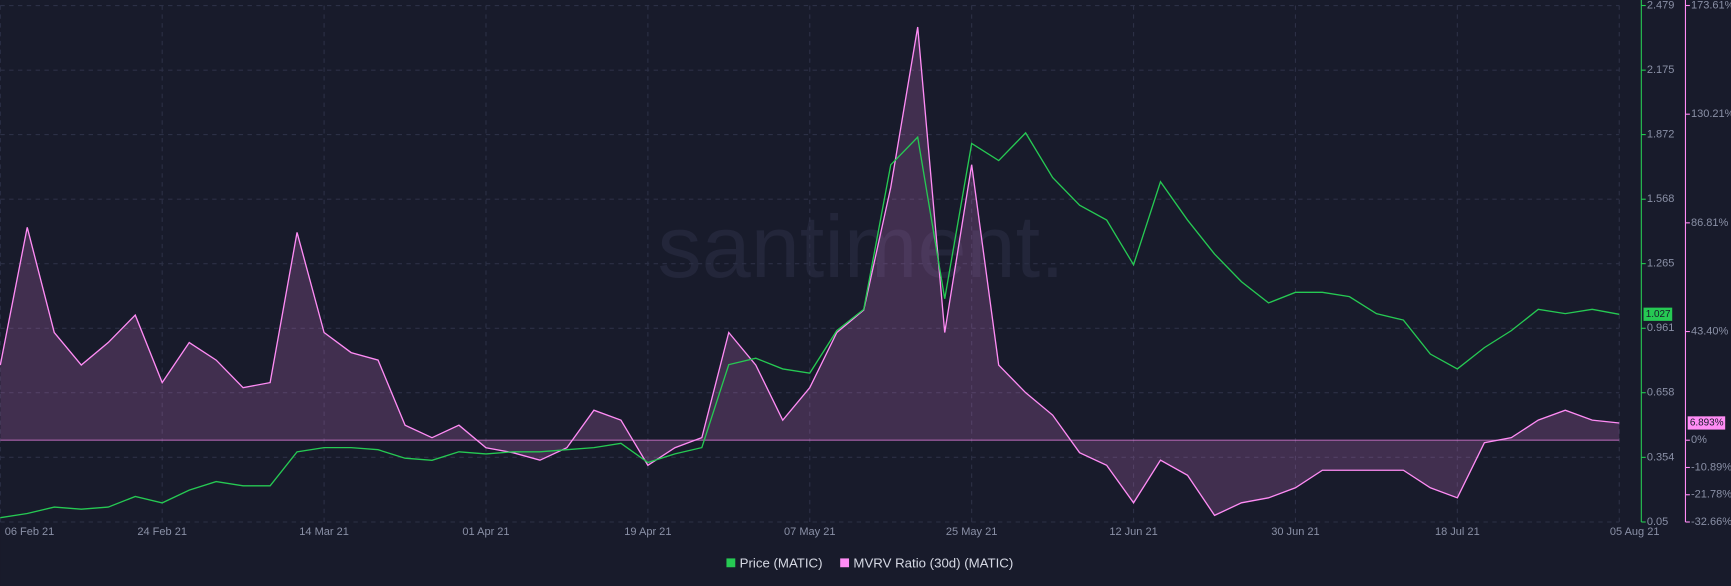 Image resolution: width=1731 pixels, height=586 pixels. I want to click on watermark: santiment., so click(860, 246).